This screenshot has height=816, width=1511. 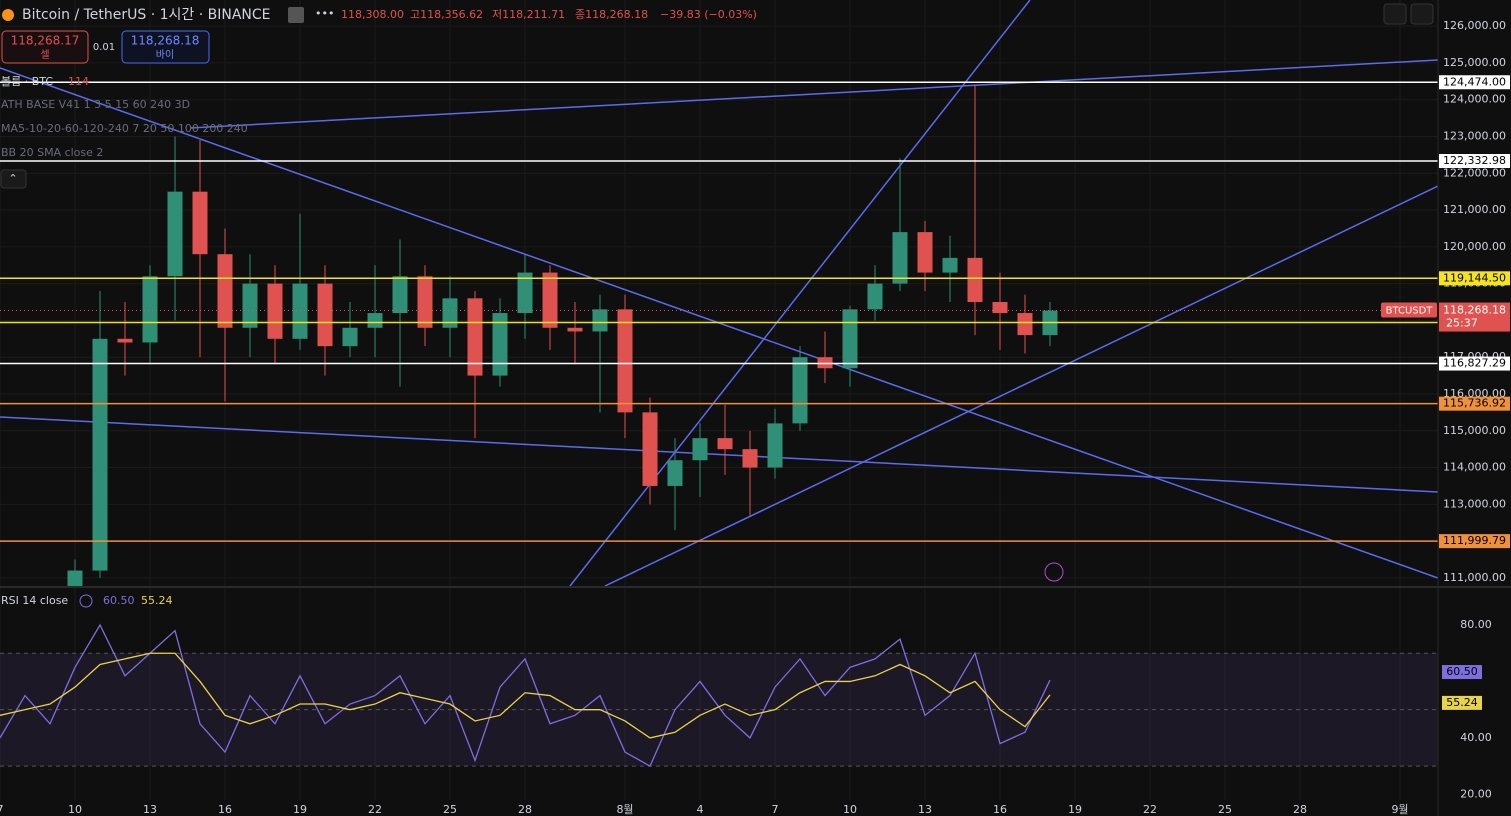 What do you see at coordinates (1410, 311) in the screenshot?
I see `symbol-tag-label: BTCUSDT` at bounding box center [1410, 311].